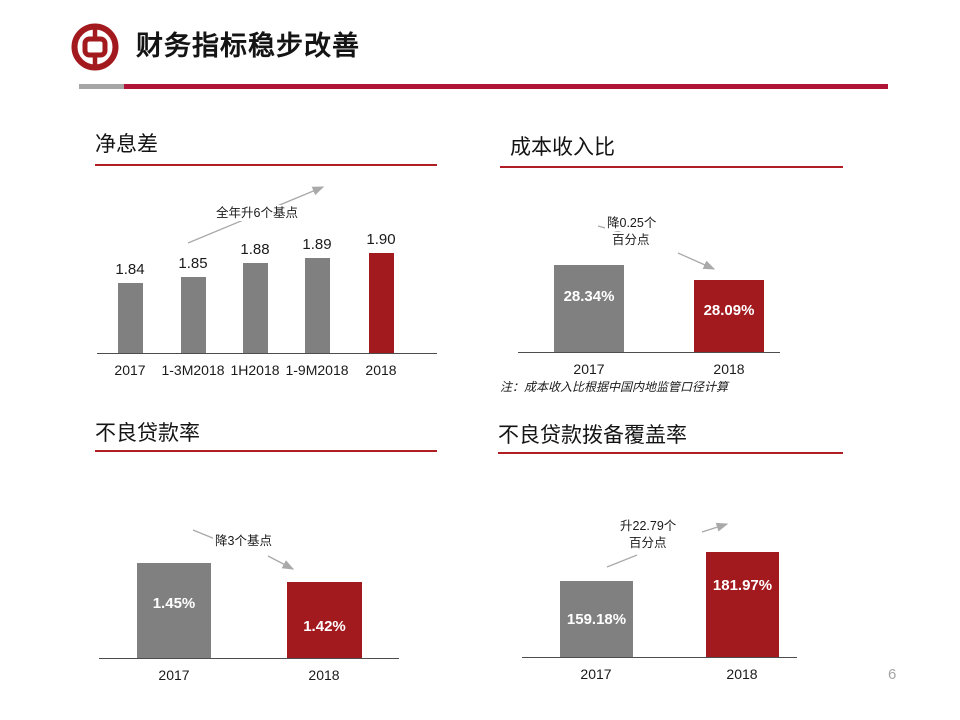 The height and width of the screenshot is (720, 960). I want to click on annotation-label-line1: 降0.25个, so click(632, 223).